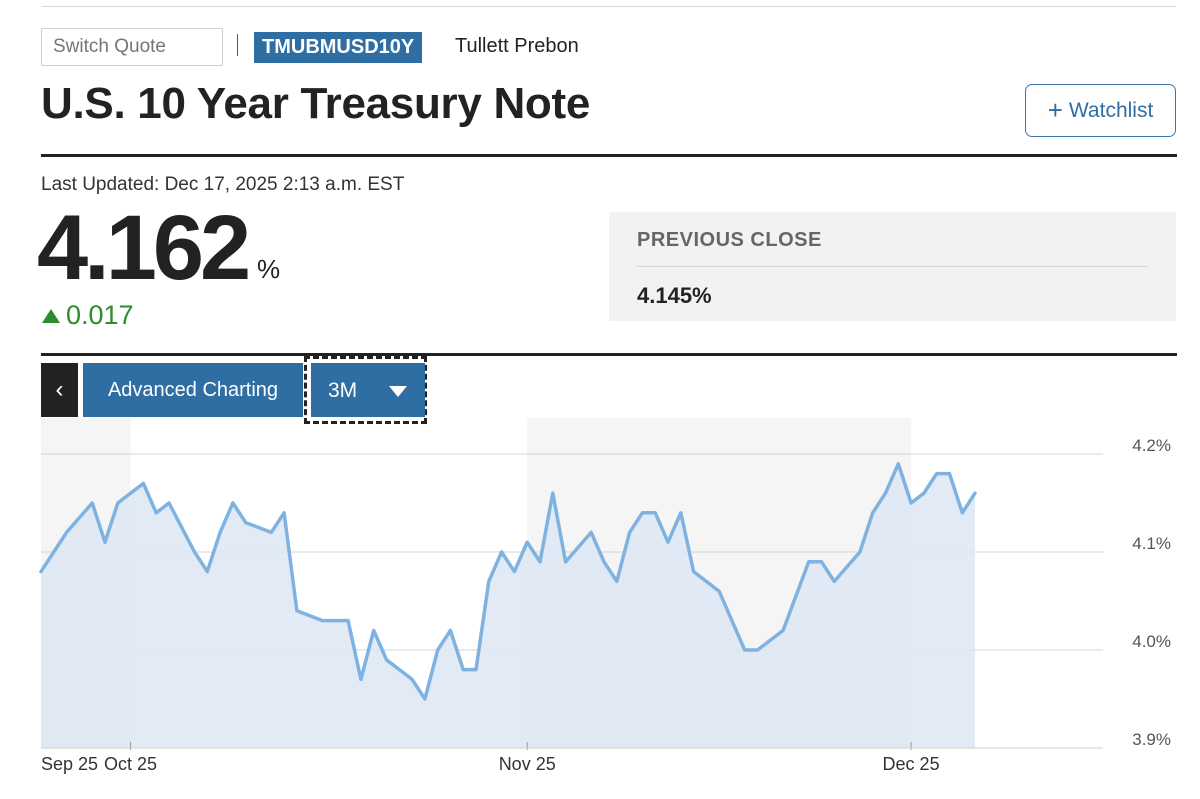  What do you see at coordinates (609, 155) in the screenshot?
I see `header-rule` at bounding box center [609, 155].